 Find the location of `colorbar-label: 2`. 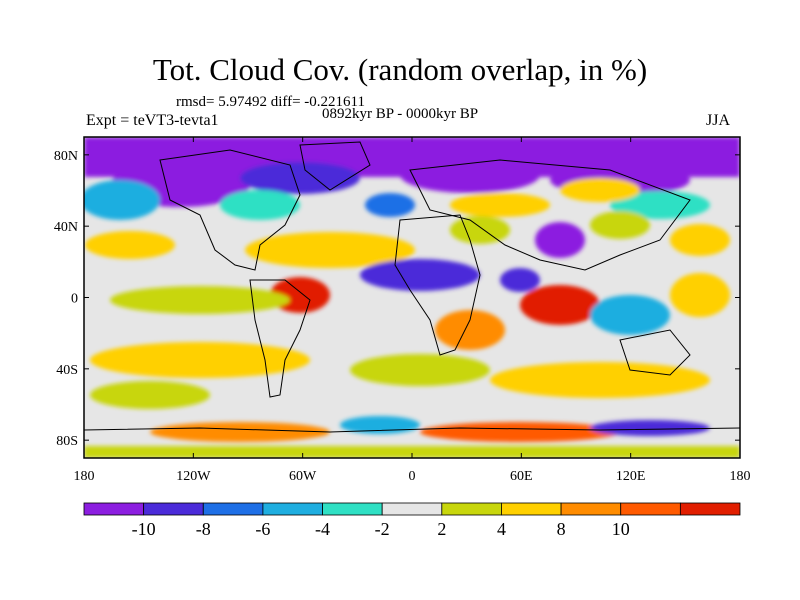

colorbar-label: 2 is located at coordinates (441, 529).